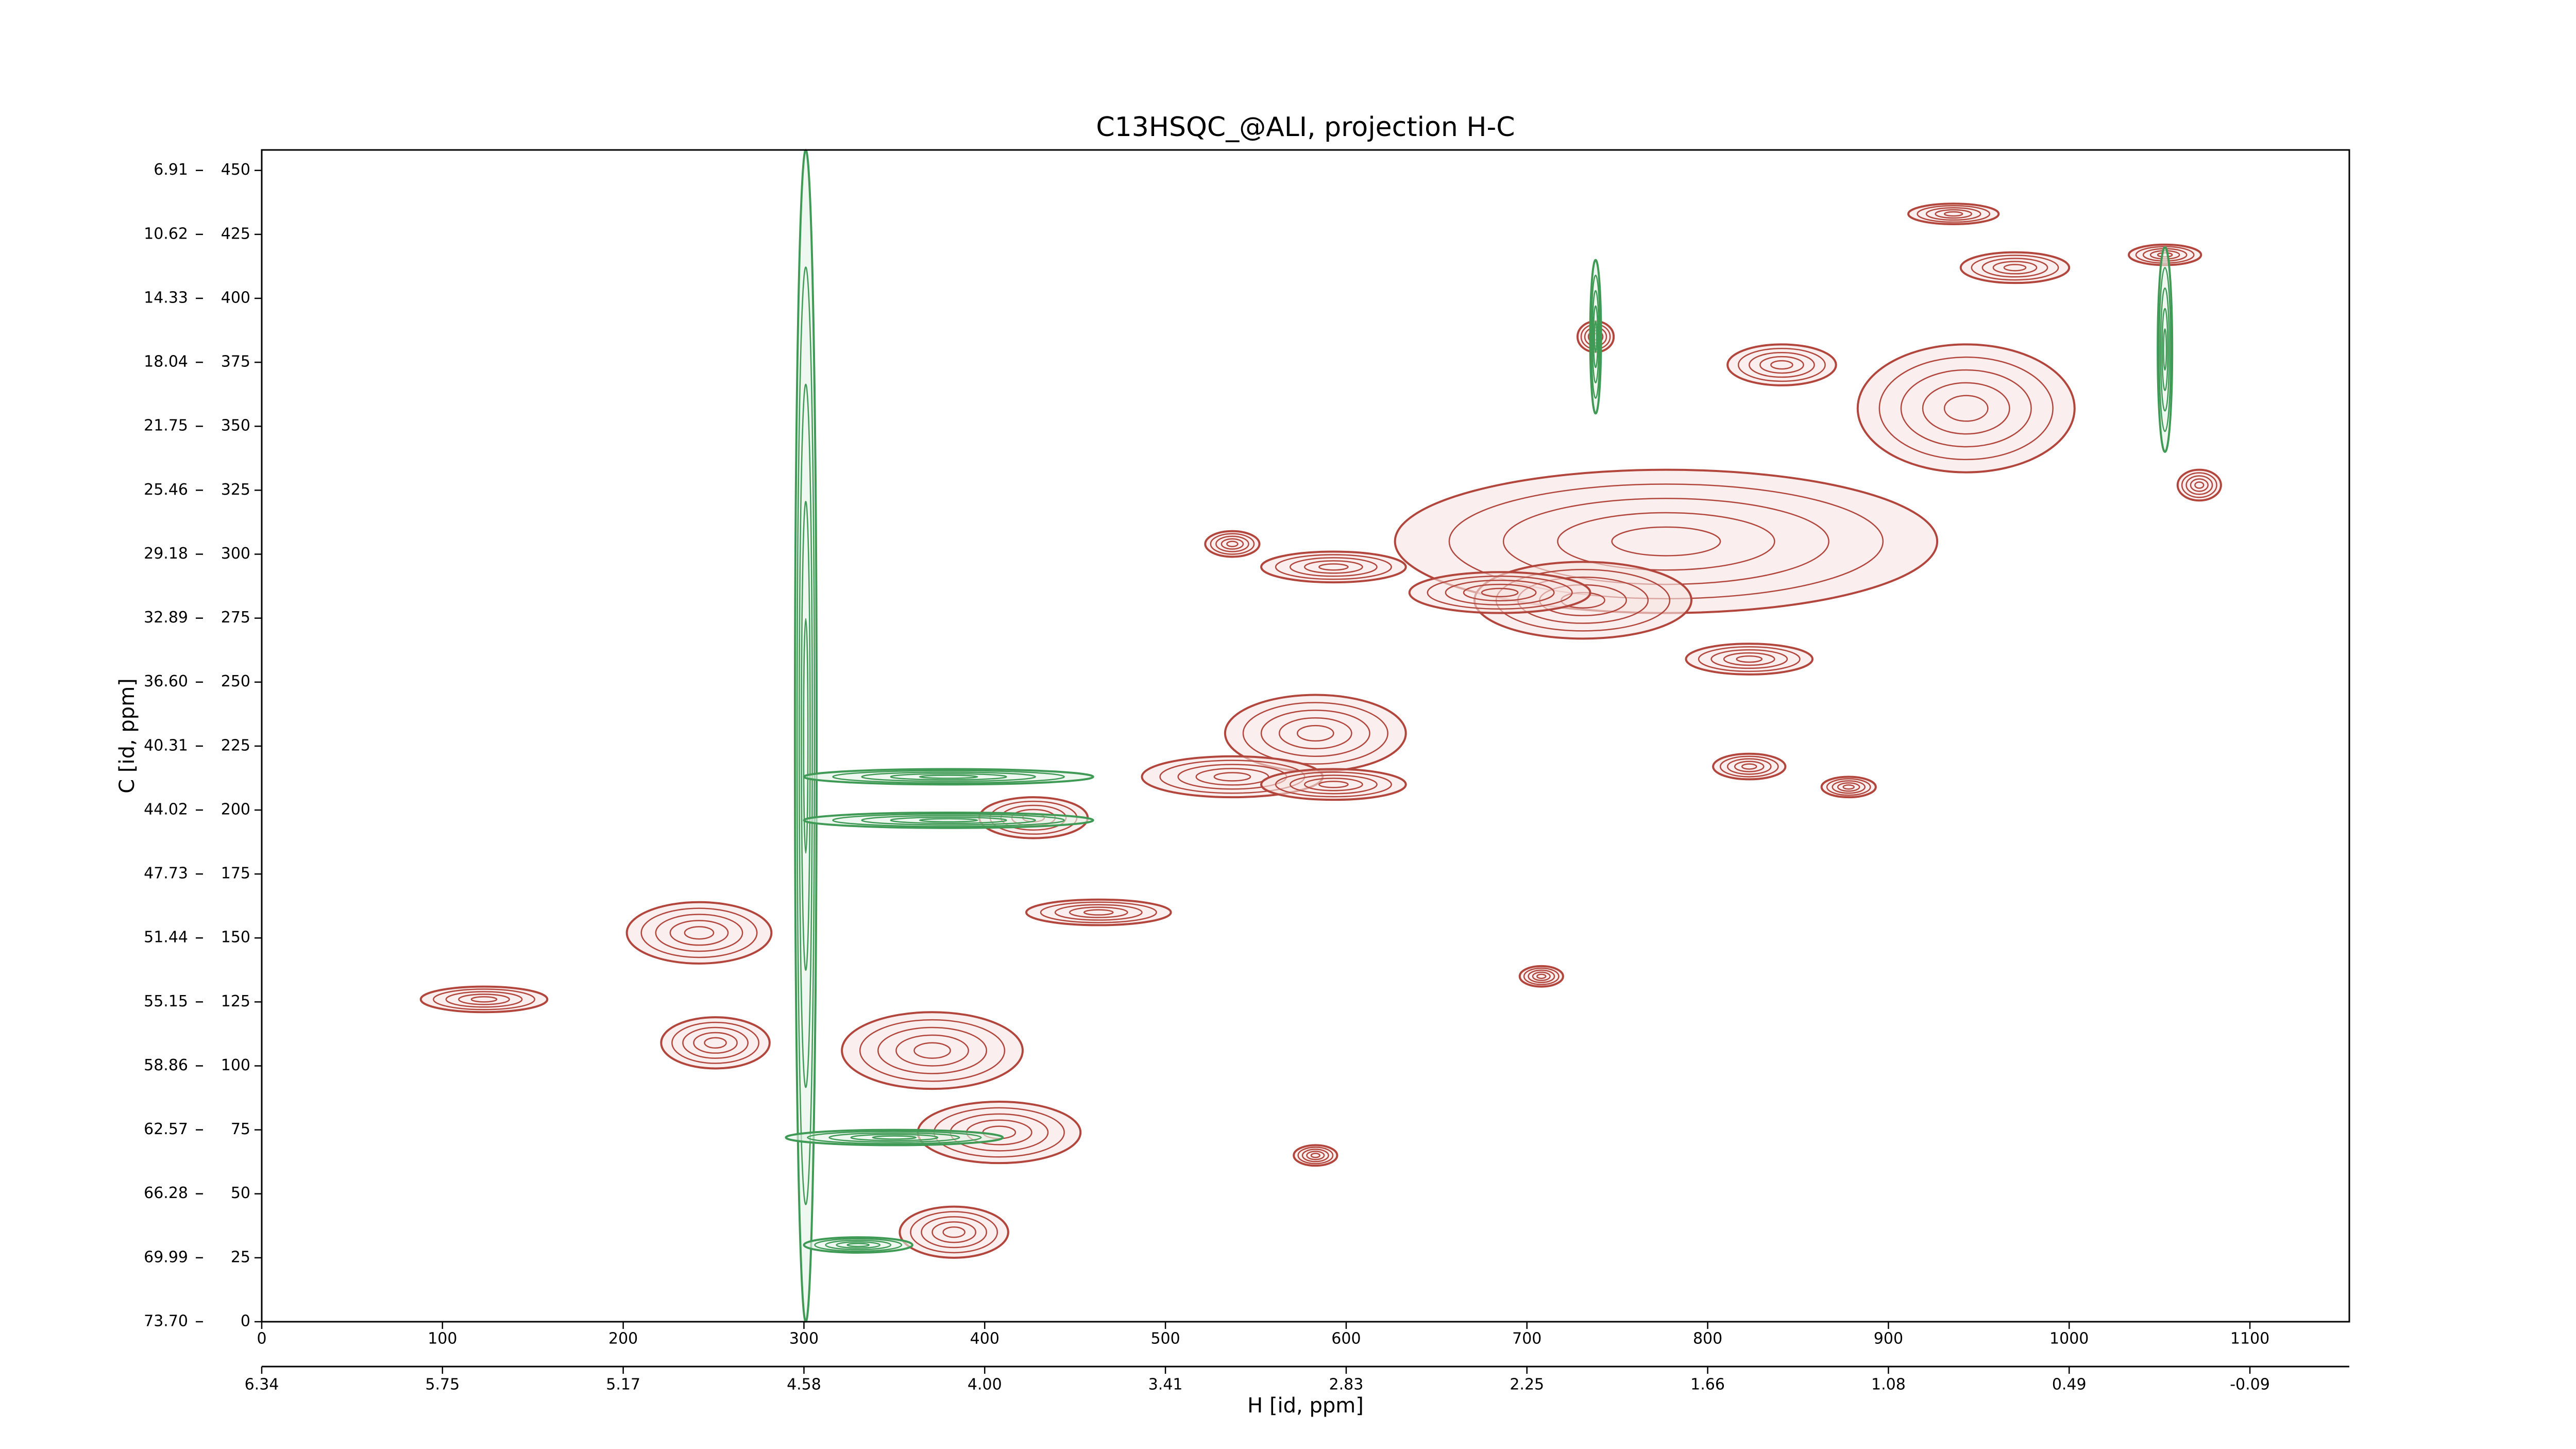  I want to click on y2-tick-label: 14.33, so click(166, 298).